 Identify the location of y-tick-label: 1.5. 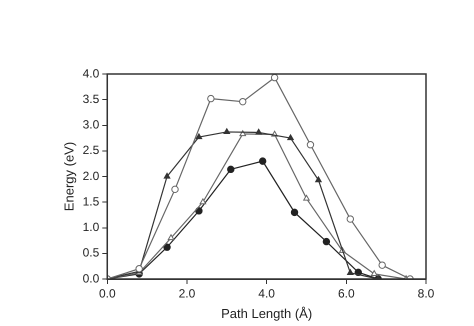
(91, 201).